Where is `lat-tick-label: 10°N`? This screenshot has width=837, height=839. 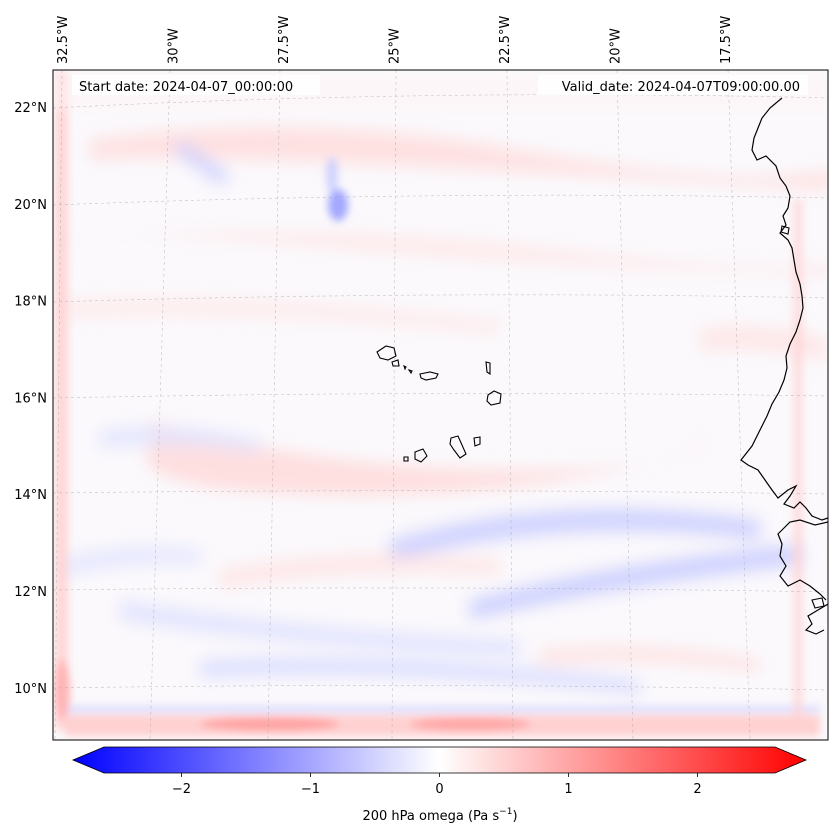
lat-tick-label: 10°N is located at coordinates (30, 689).